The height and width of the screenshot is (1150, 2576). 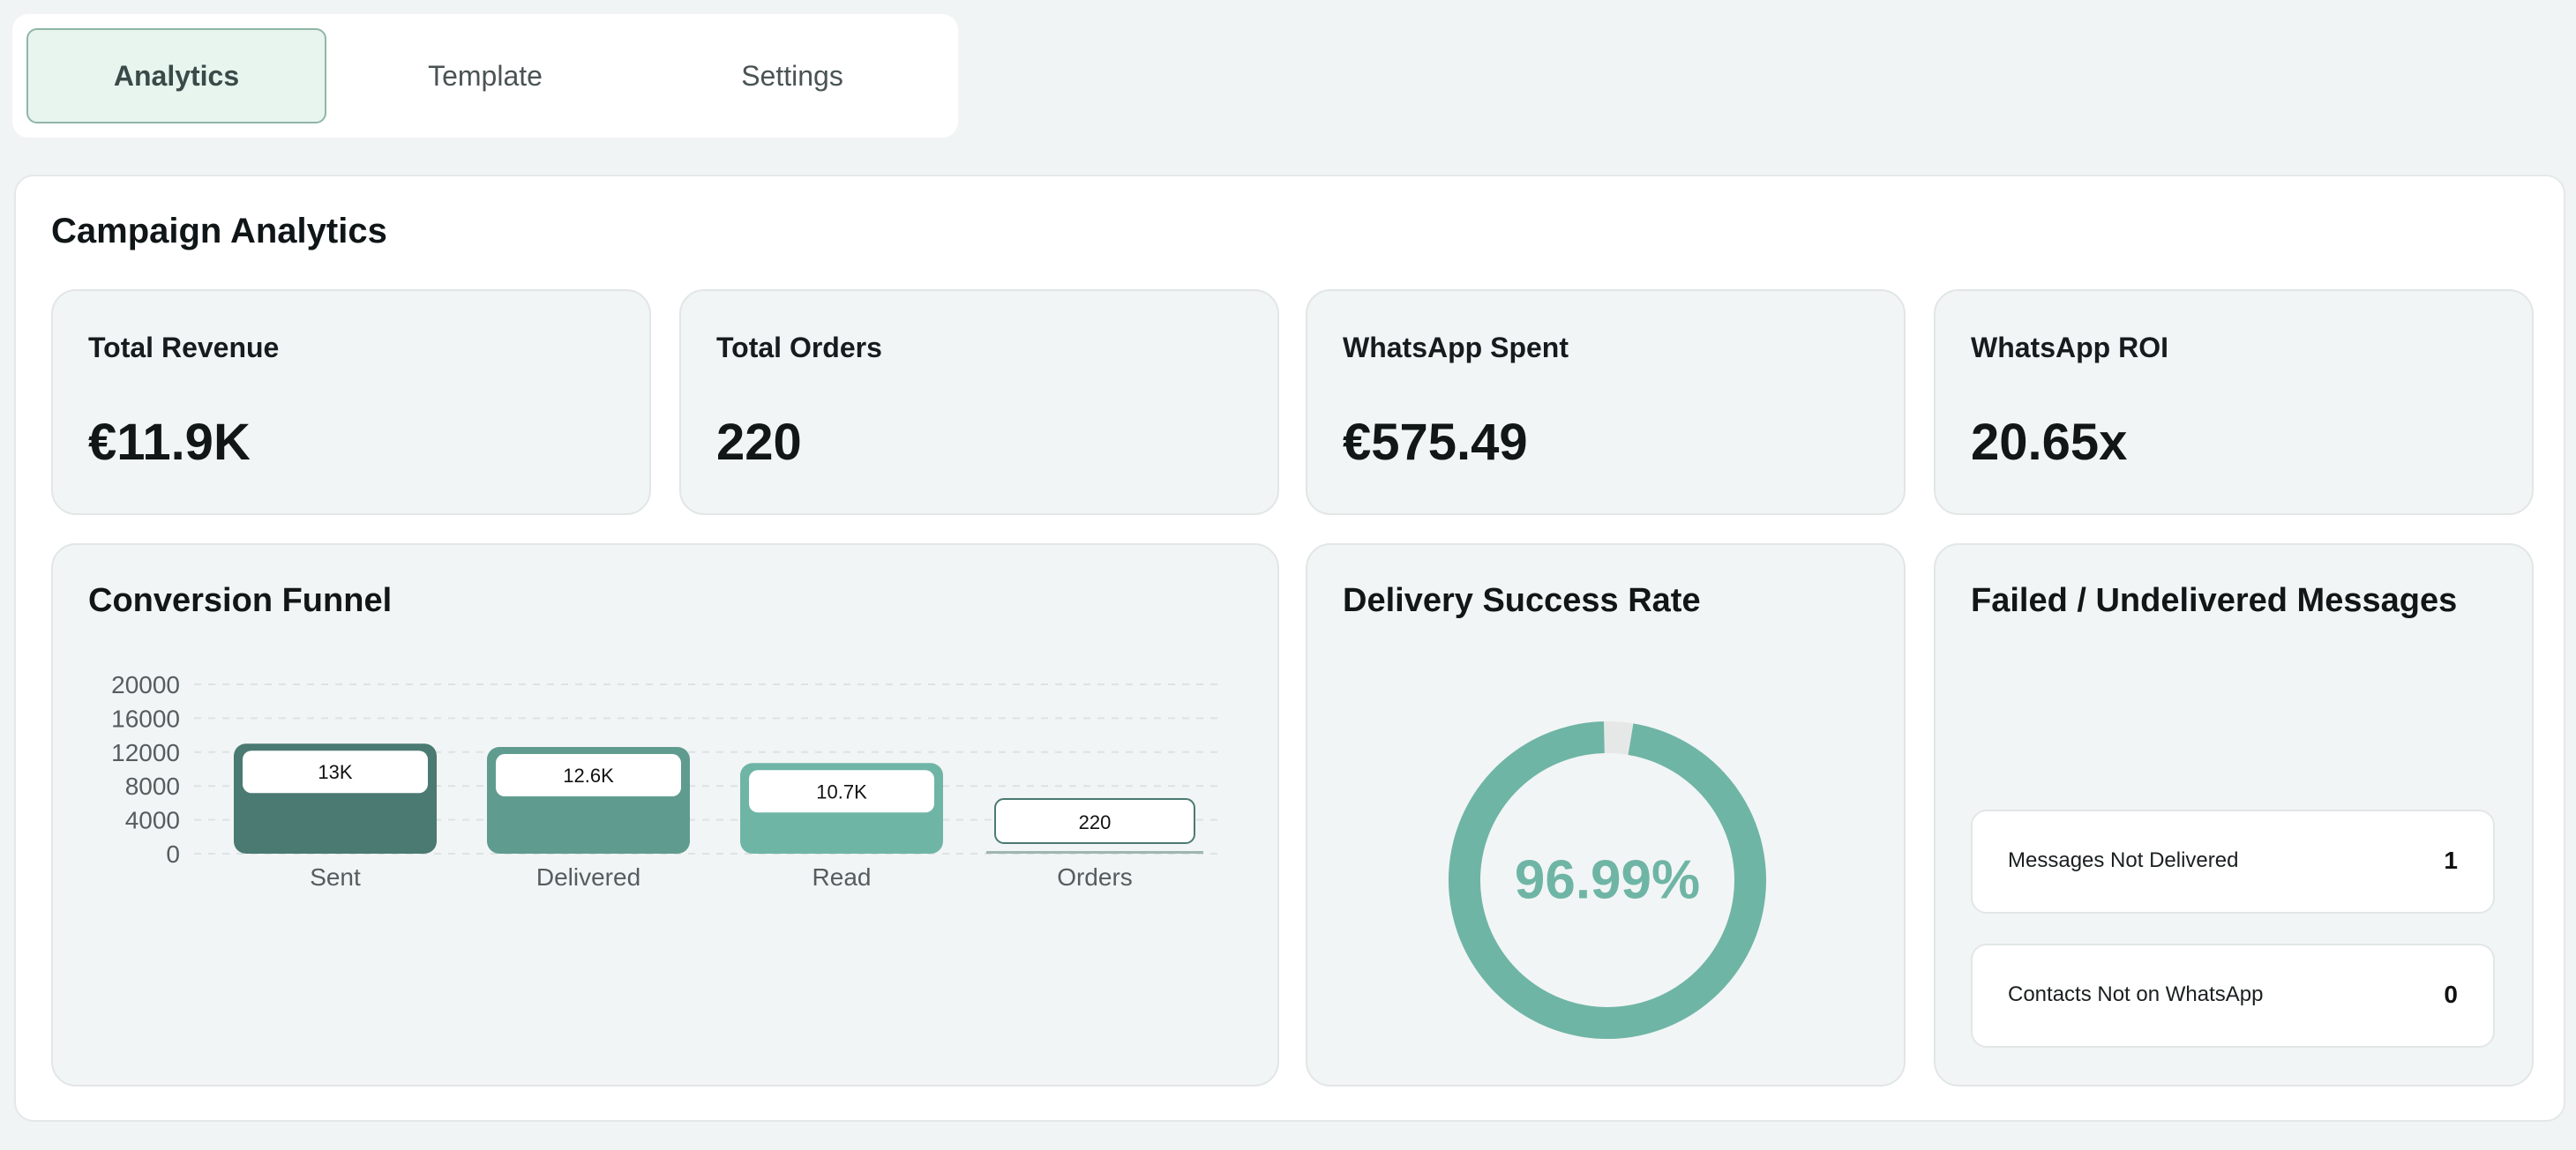 What do you see at coordinates (145, 752) in the screenshot?
I see `y-tick-label: 12000` at bounding box center [145, 752].